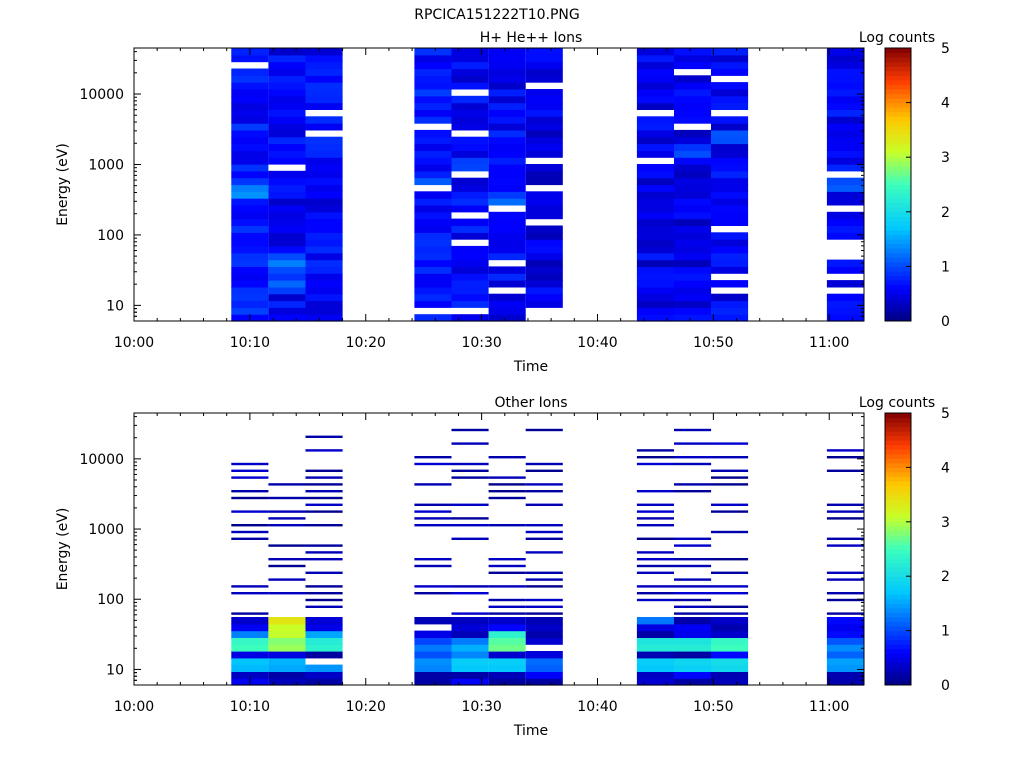 The height and width of the screenshot is (772, 1024). Describe the element at coordinates (106, 165) in the screenshot. I see `y-tick-label: 1000` at that location.